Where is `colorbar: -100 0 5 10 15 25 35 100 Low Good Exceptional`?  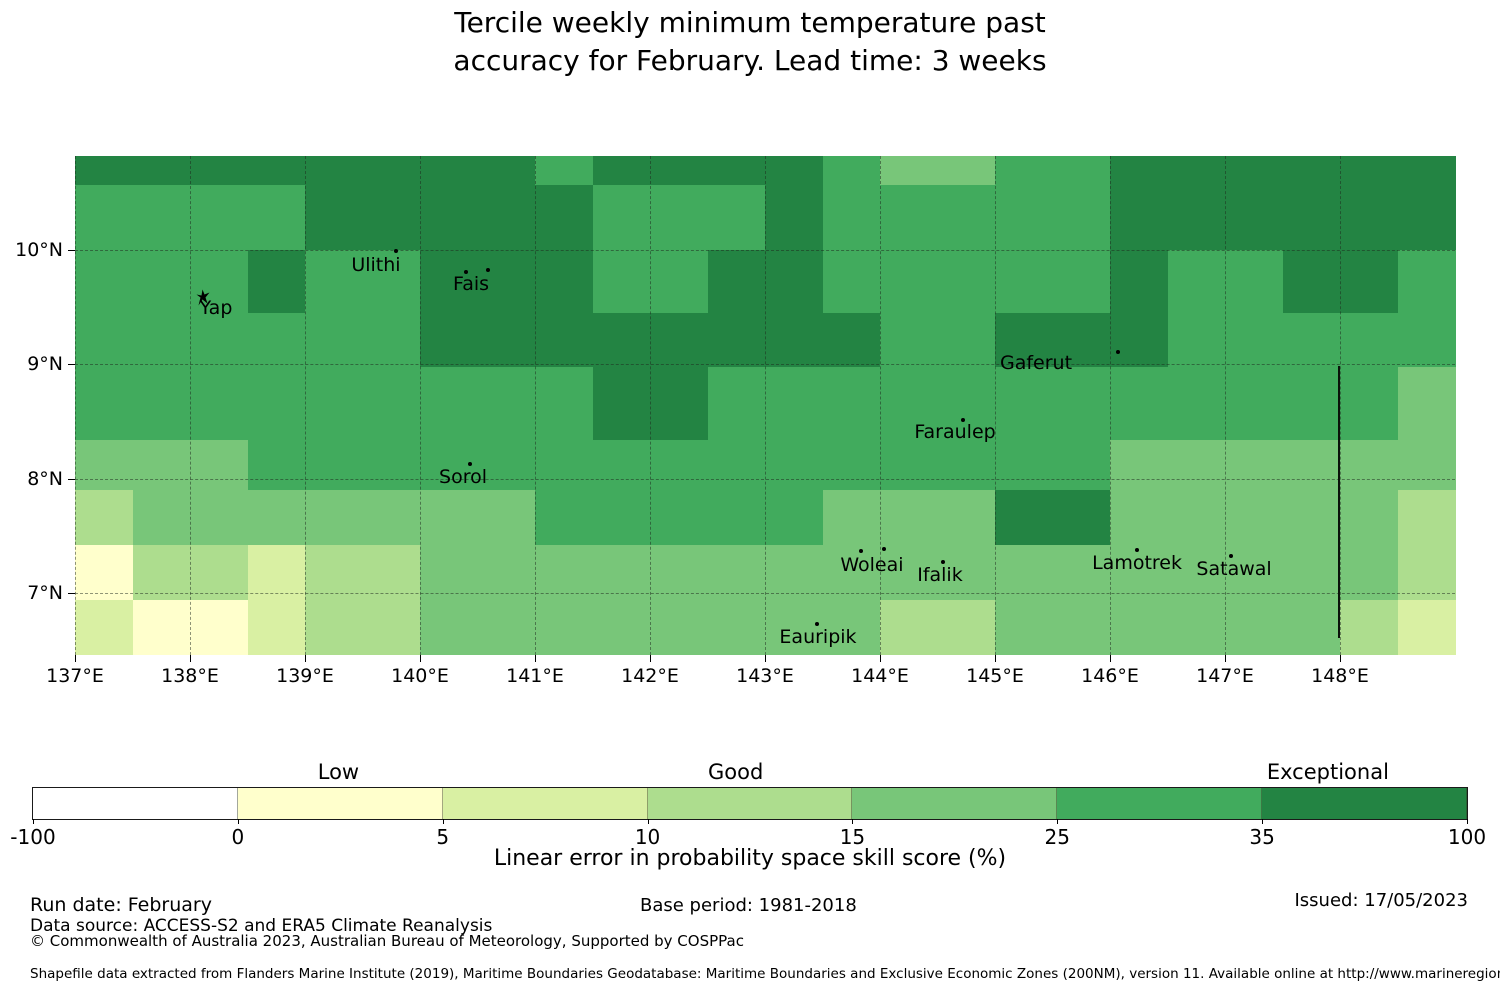
colorbar: -100 0 5 10 15 25 35 100 Low Good Exceptional is located at coordinates (748, 804).